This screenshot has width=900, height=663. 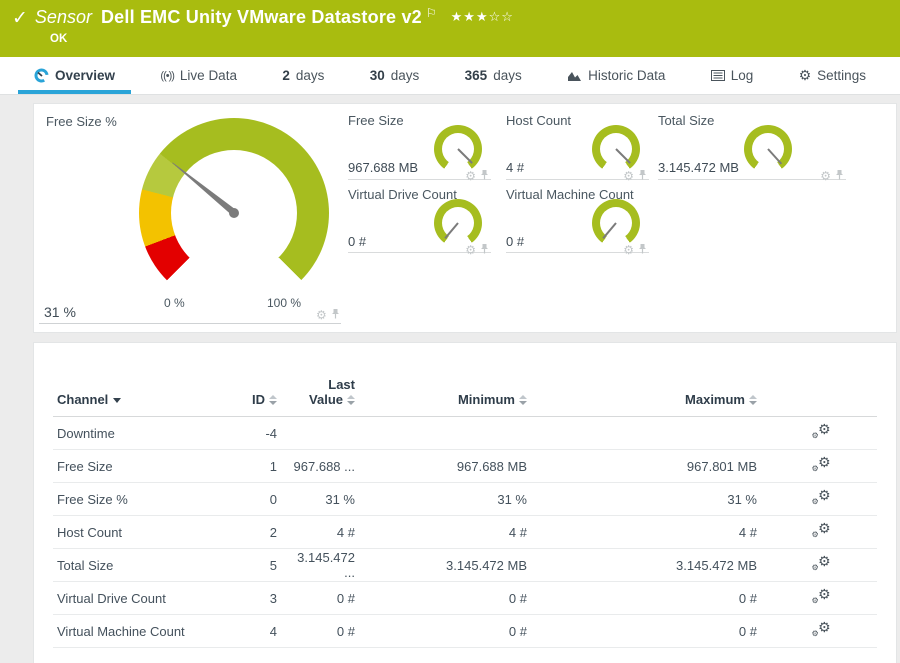 I want to click on tab-label: Settings, so click(x=841, y=75).